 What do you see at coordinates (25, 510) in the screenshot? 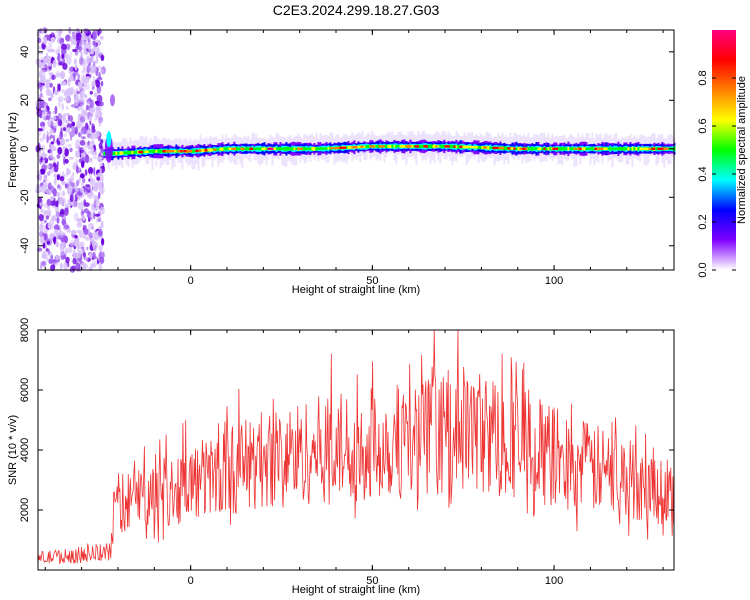
I see `y-tick-label: 2000` at bounding box center [25, 510].